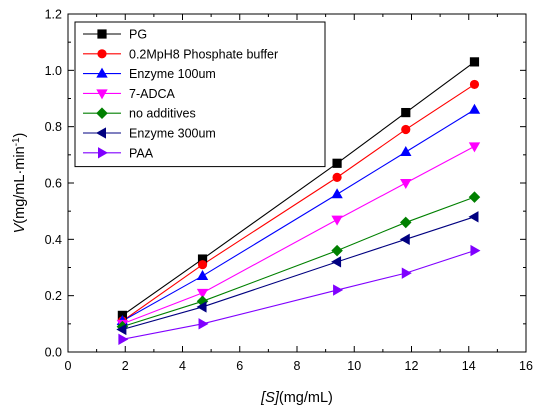 This screenshot has height=420, width=550. I want to click on y-tick-label: 0.2, so click(53, 296).